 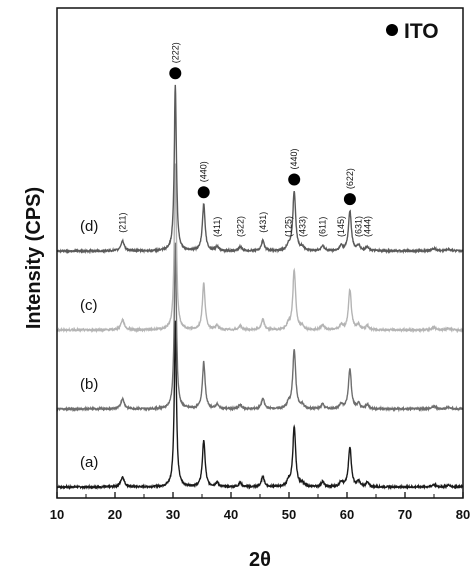 I want to click on legend-ito-marker, so click(x=392, y=30).